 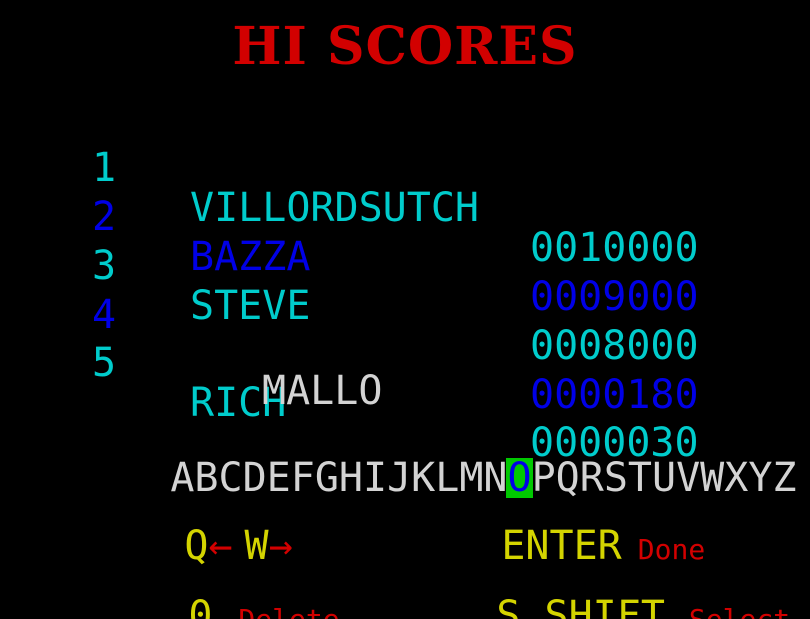 What do you see at coordinates (334, 208) in the screenshot?
I see `player-name: VILLORDSUTCH` at bounding box center [334, 208].